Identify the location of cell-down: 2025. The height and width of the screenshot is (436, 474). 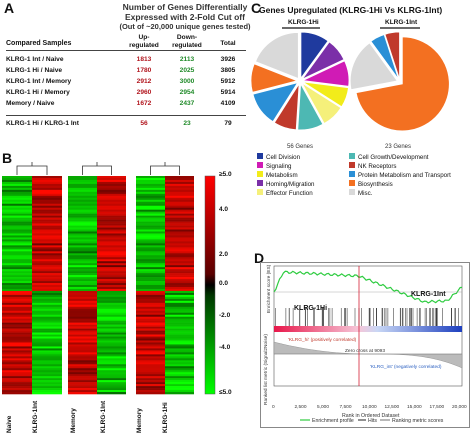
(187, 70).